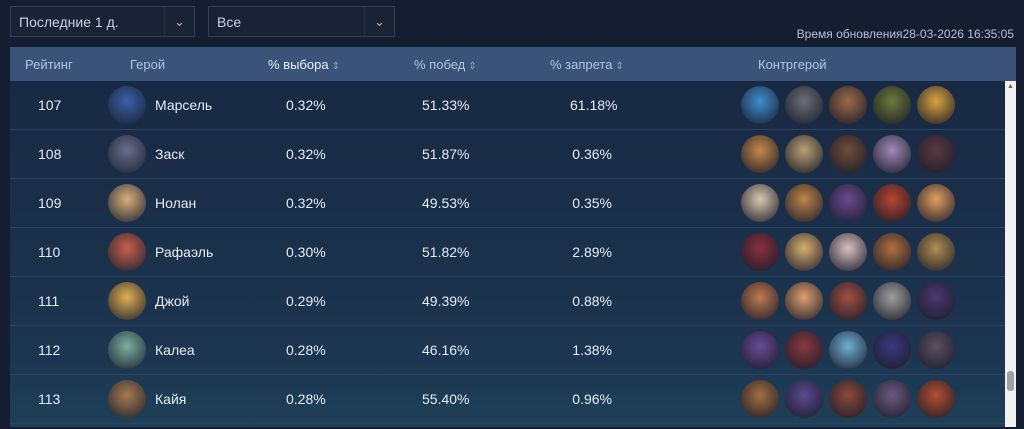  Describe the element at coordinates (507, 203) in the screenshot. I see `table-row: 109 Нолан 0.32% 49.53% 0.35%` at that location.